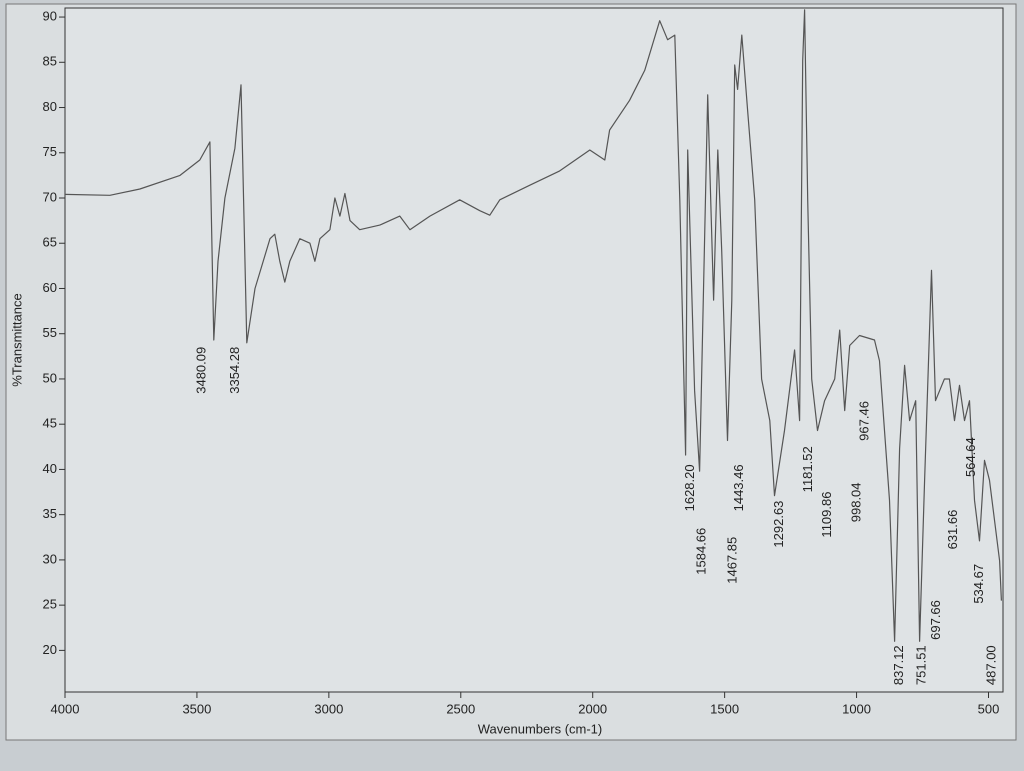 Image resolution: width=1024 pixels, height=771 pixels. Describe the element at coordinates (592, 708) in the screenshot. I see `x-tick-label: 2000` at that location.